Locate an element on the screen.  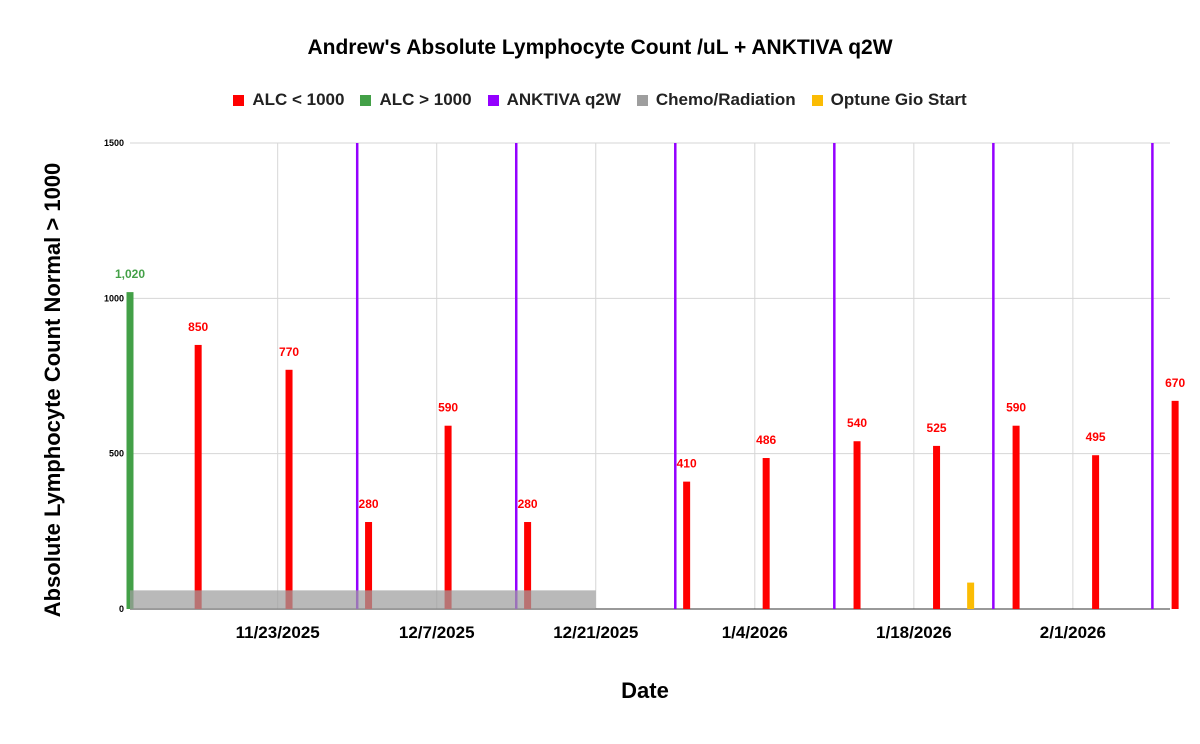
legend-swatch-alc-low is located at coordinates (239, 100).